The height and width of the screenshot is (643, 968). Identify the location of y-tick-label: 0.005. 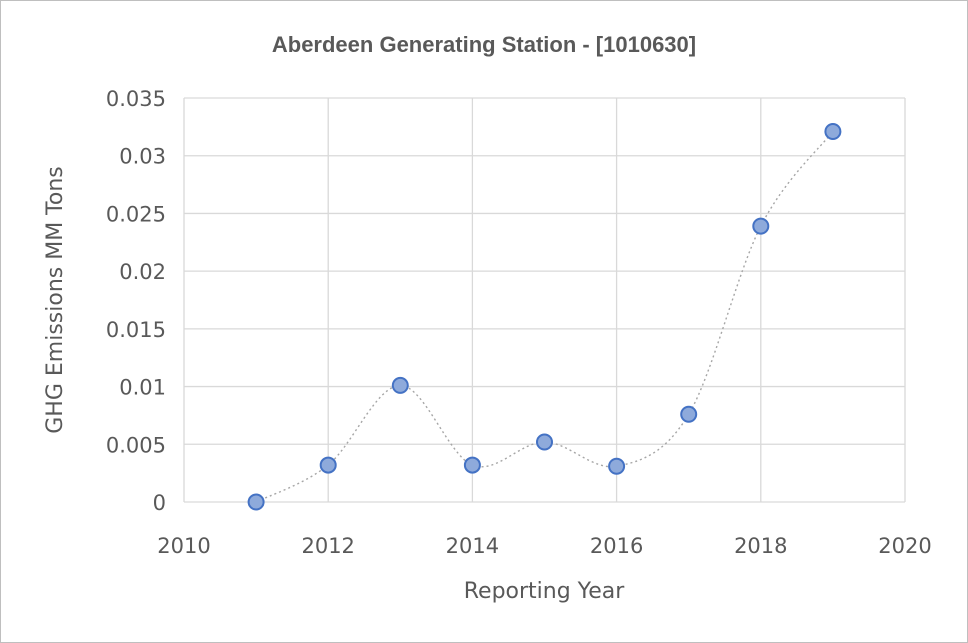
(136, 445).